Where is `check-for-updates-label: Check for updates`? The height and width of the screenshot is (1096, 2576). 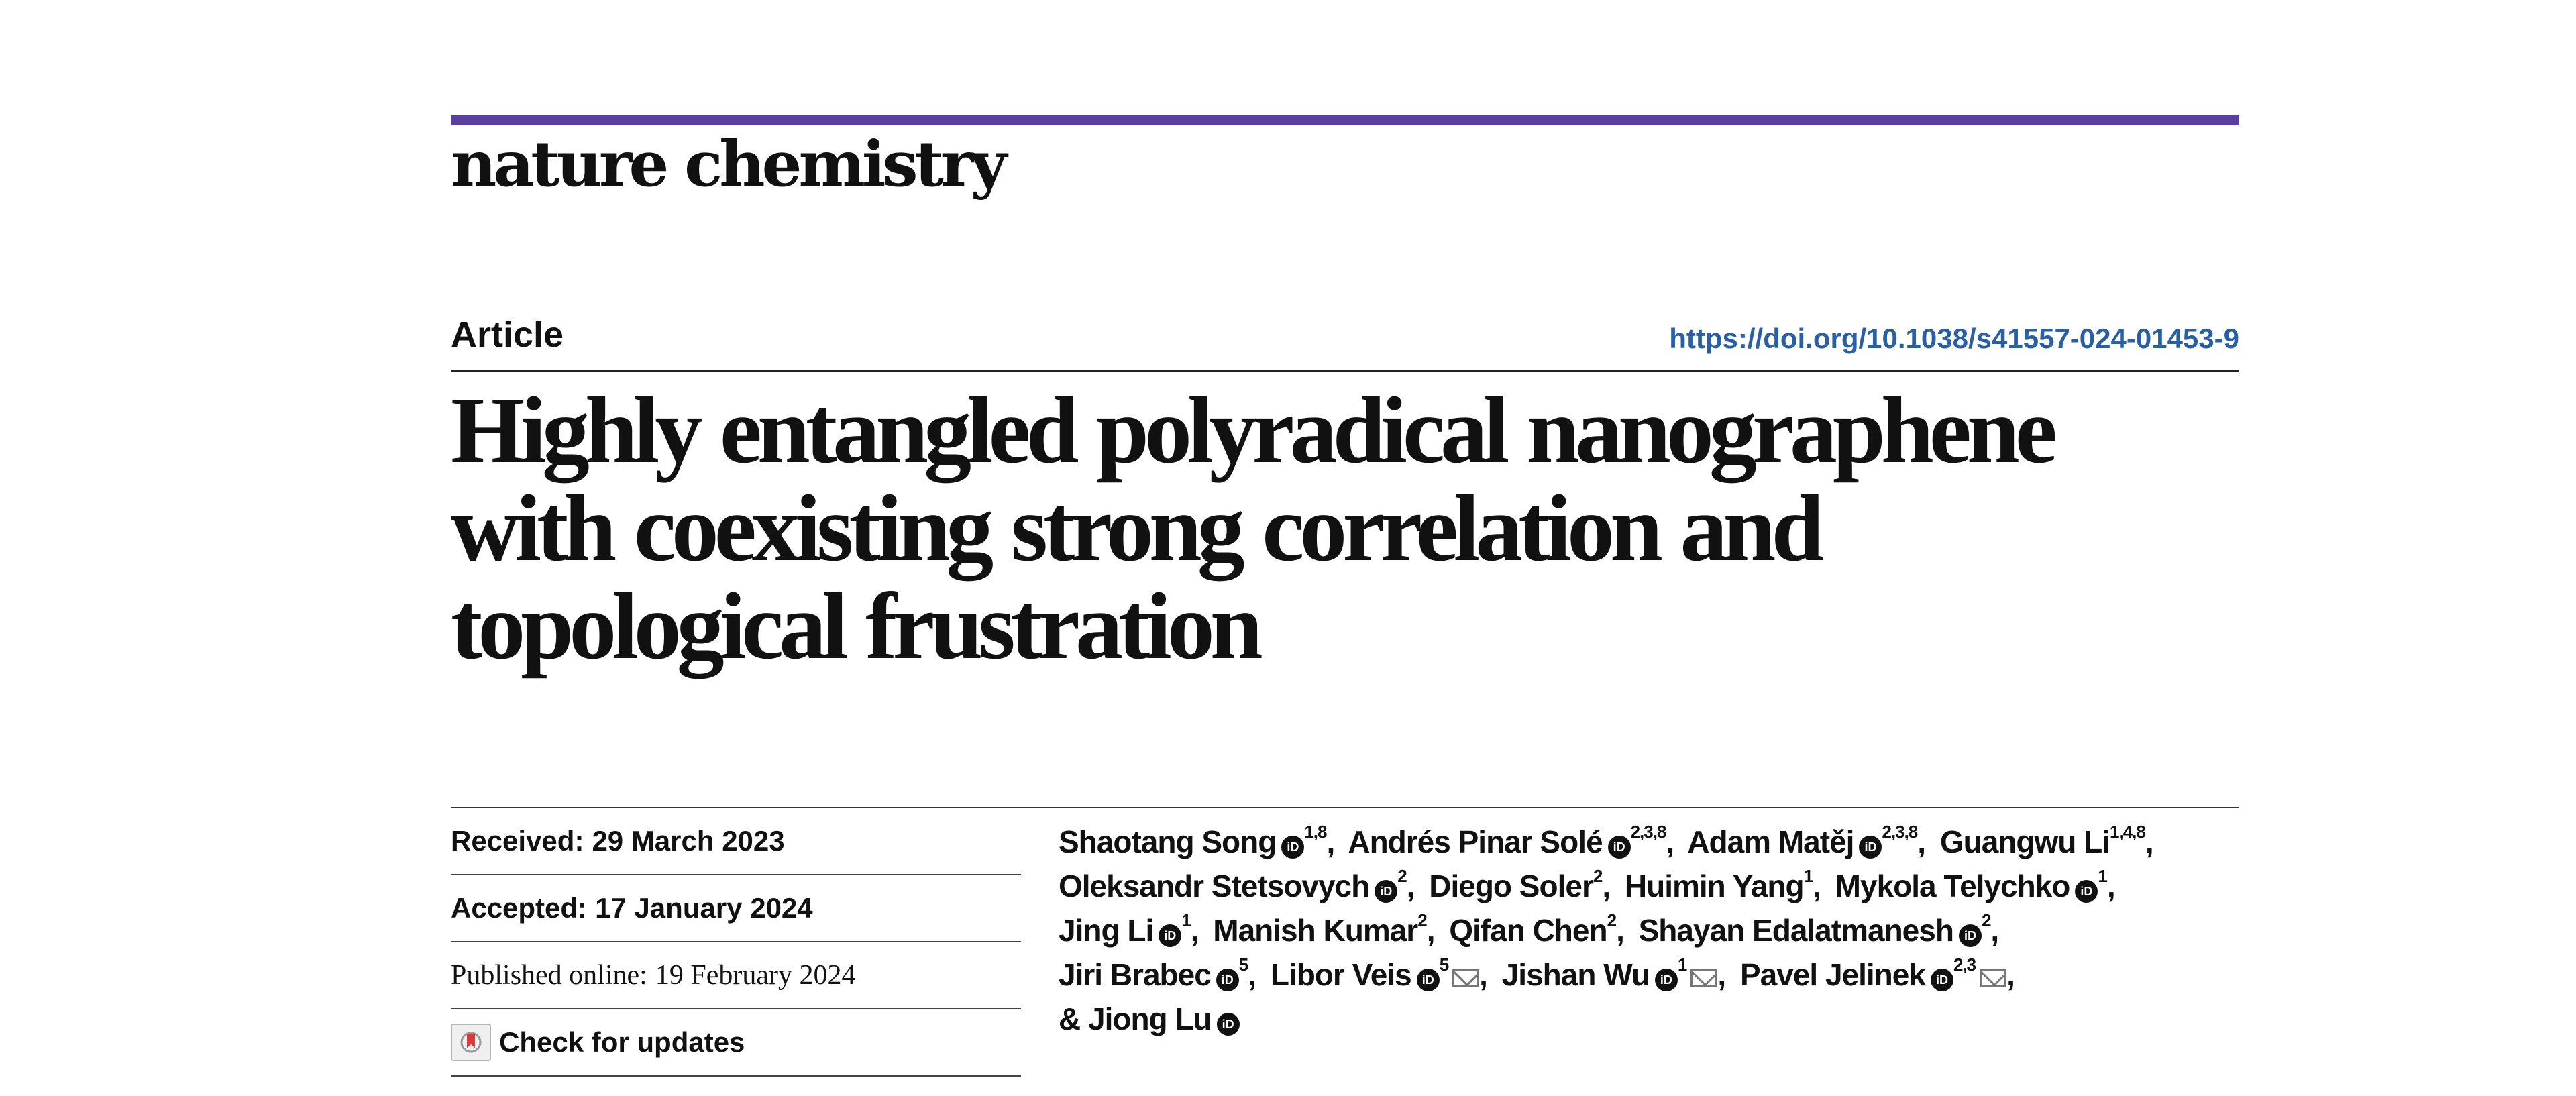 check-for-updates-label: Check for updates is located at coordinates (622, 1042).